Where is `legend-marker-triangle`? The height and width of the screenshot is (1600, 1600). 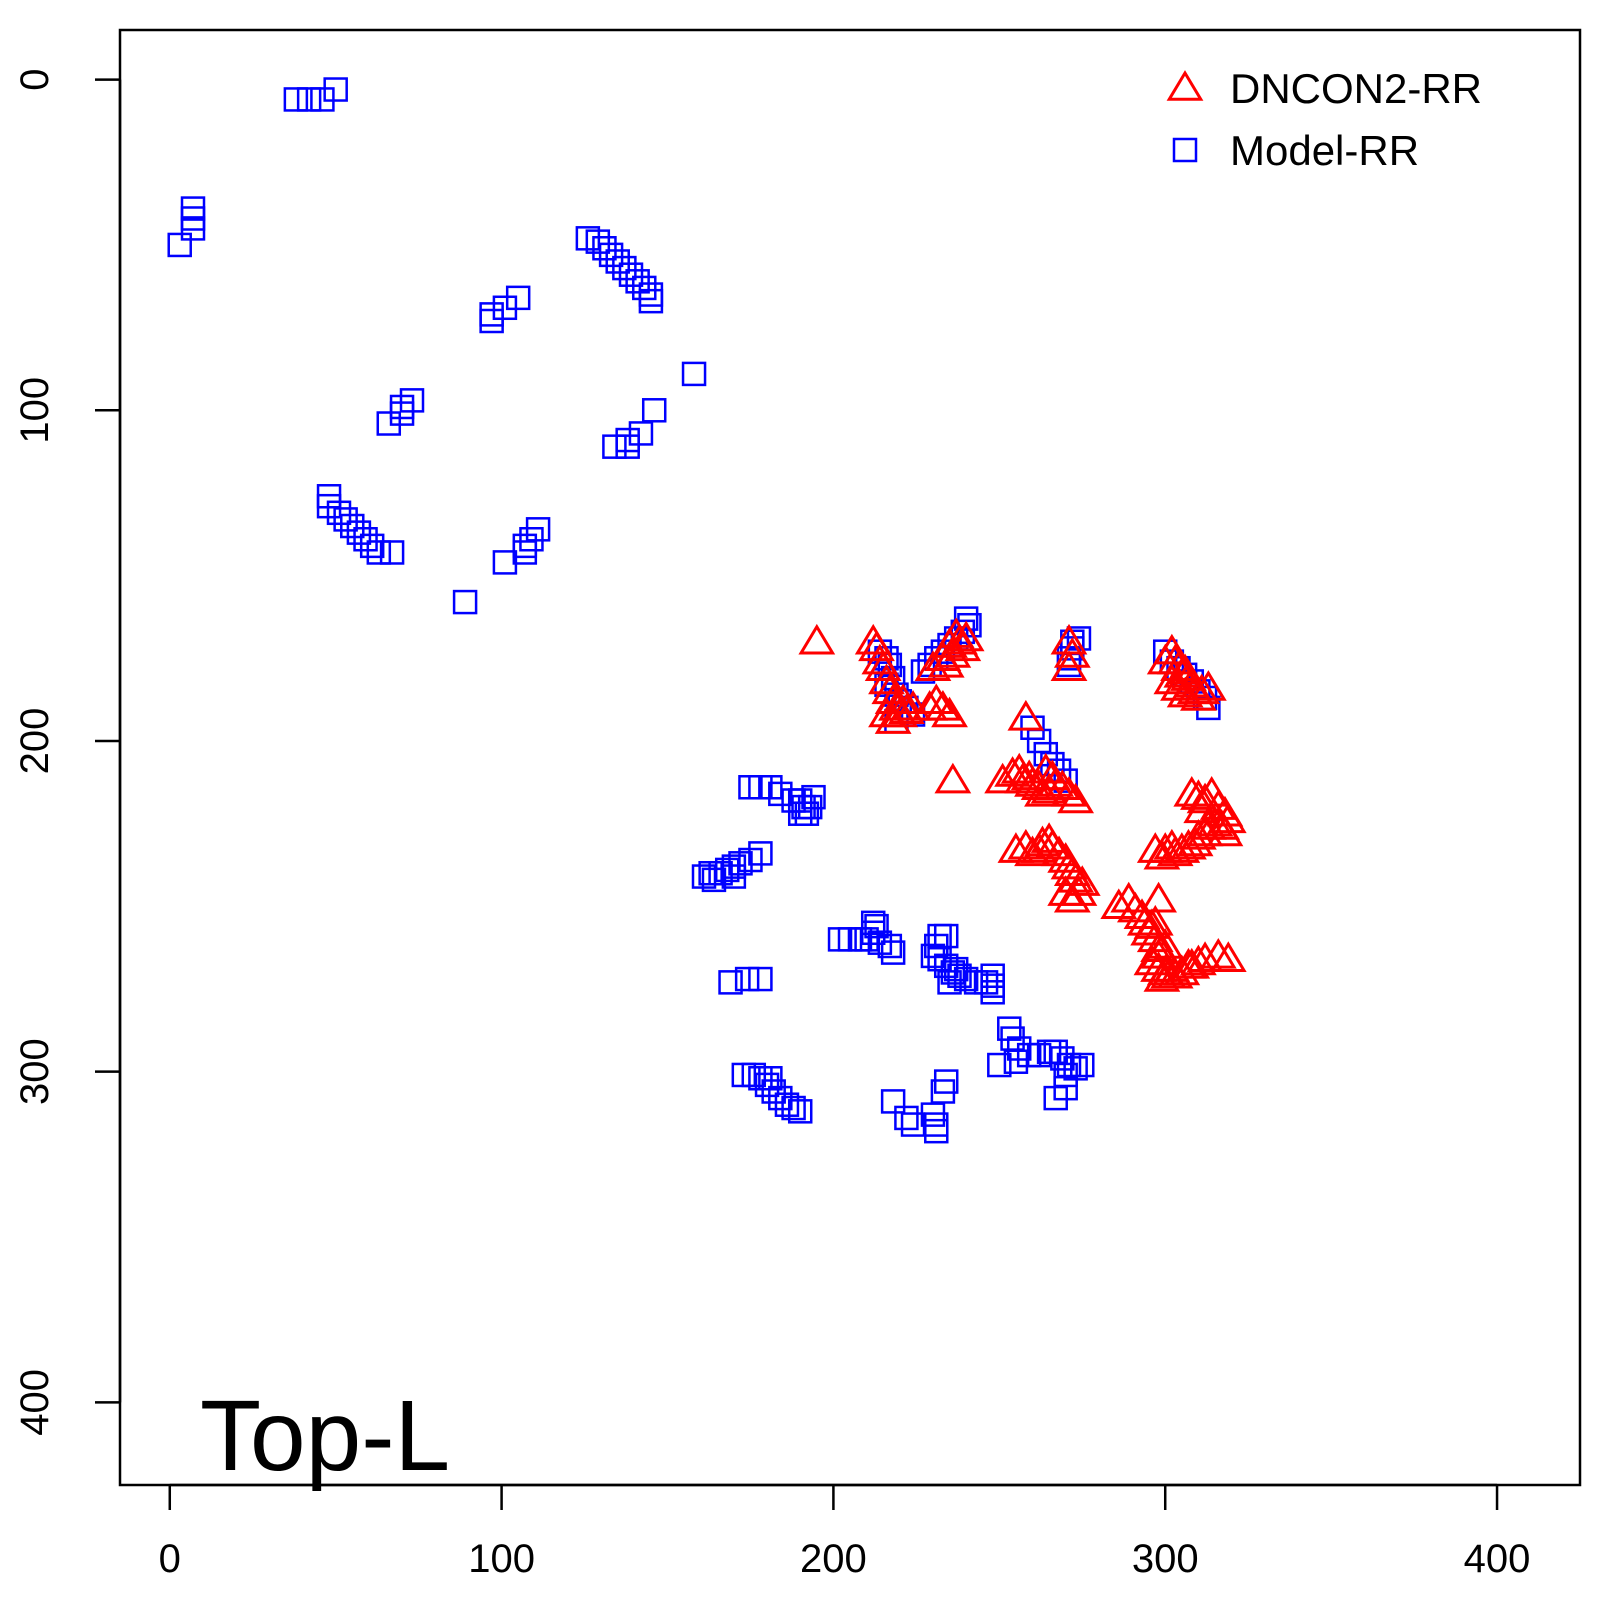 legend-marker-triangle is located at coordinates (1185, 85).